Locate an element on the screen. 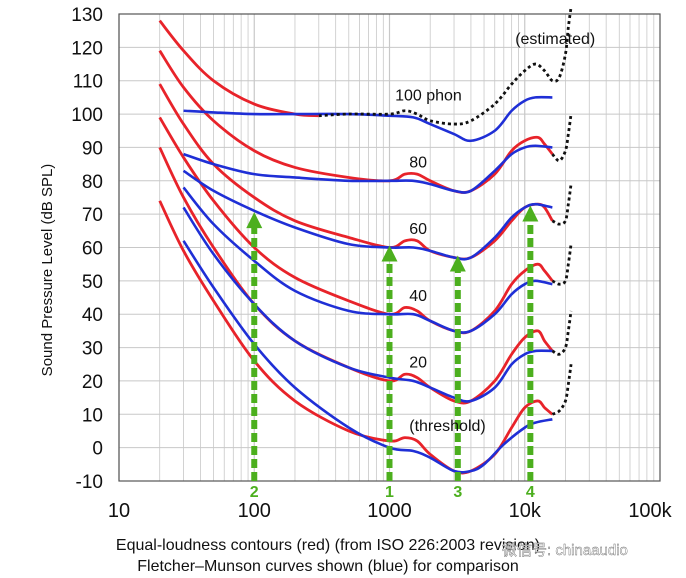  marker-label: 4 is located at coordinates (530, 492).